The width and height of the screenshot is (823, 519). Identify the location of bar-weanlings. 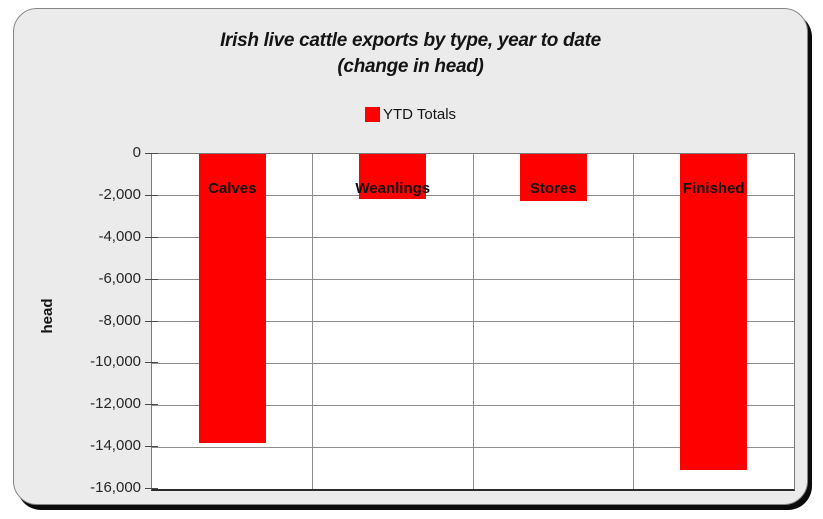
(393, 177).